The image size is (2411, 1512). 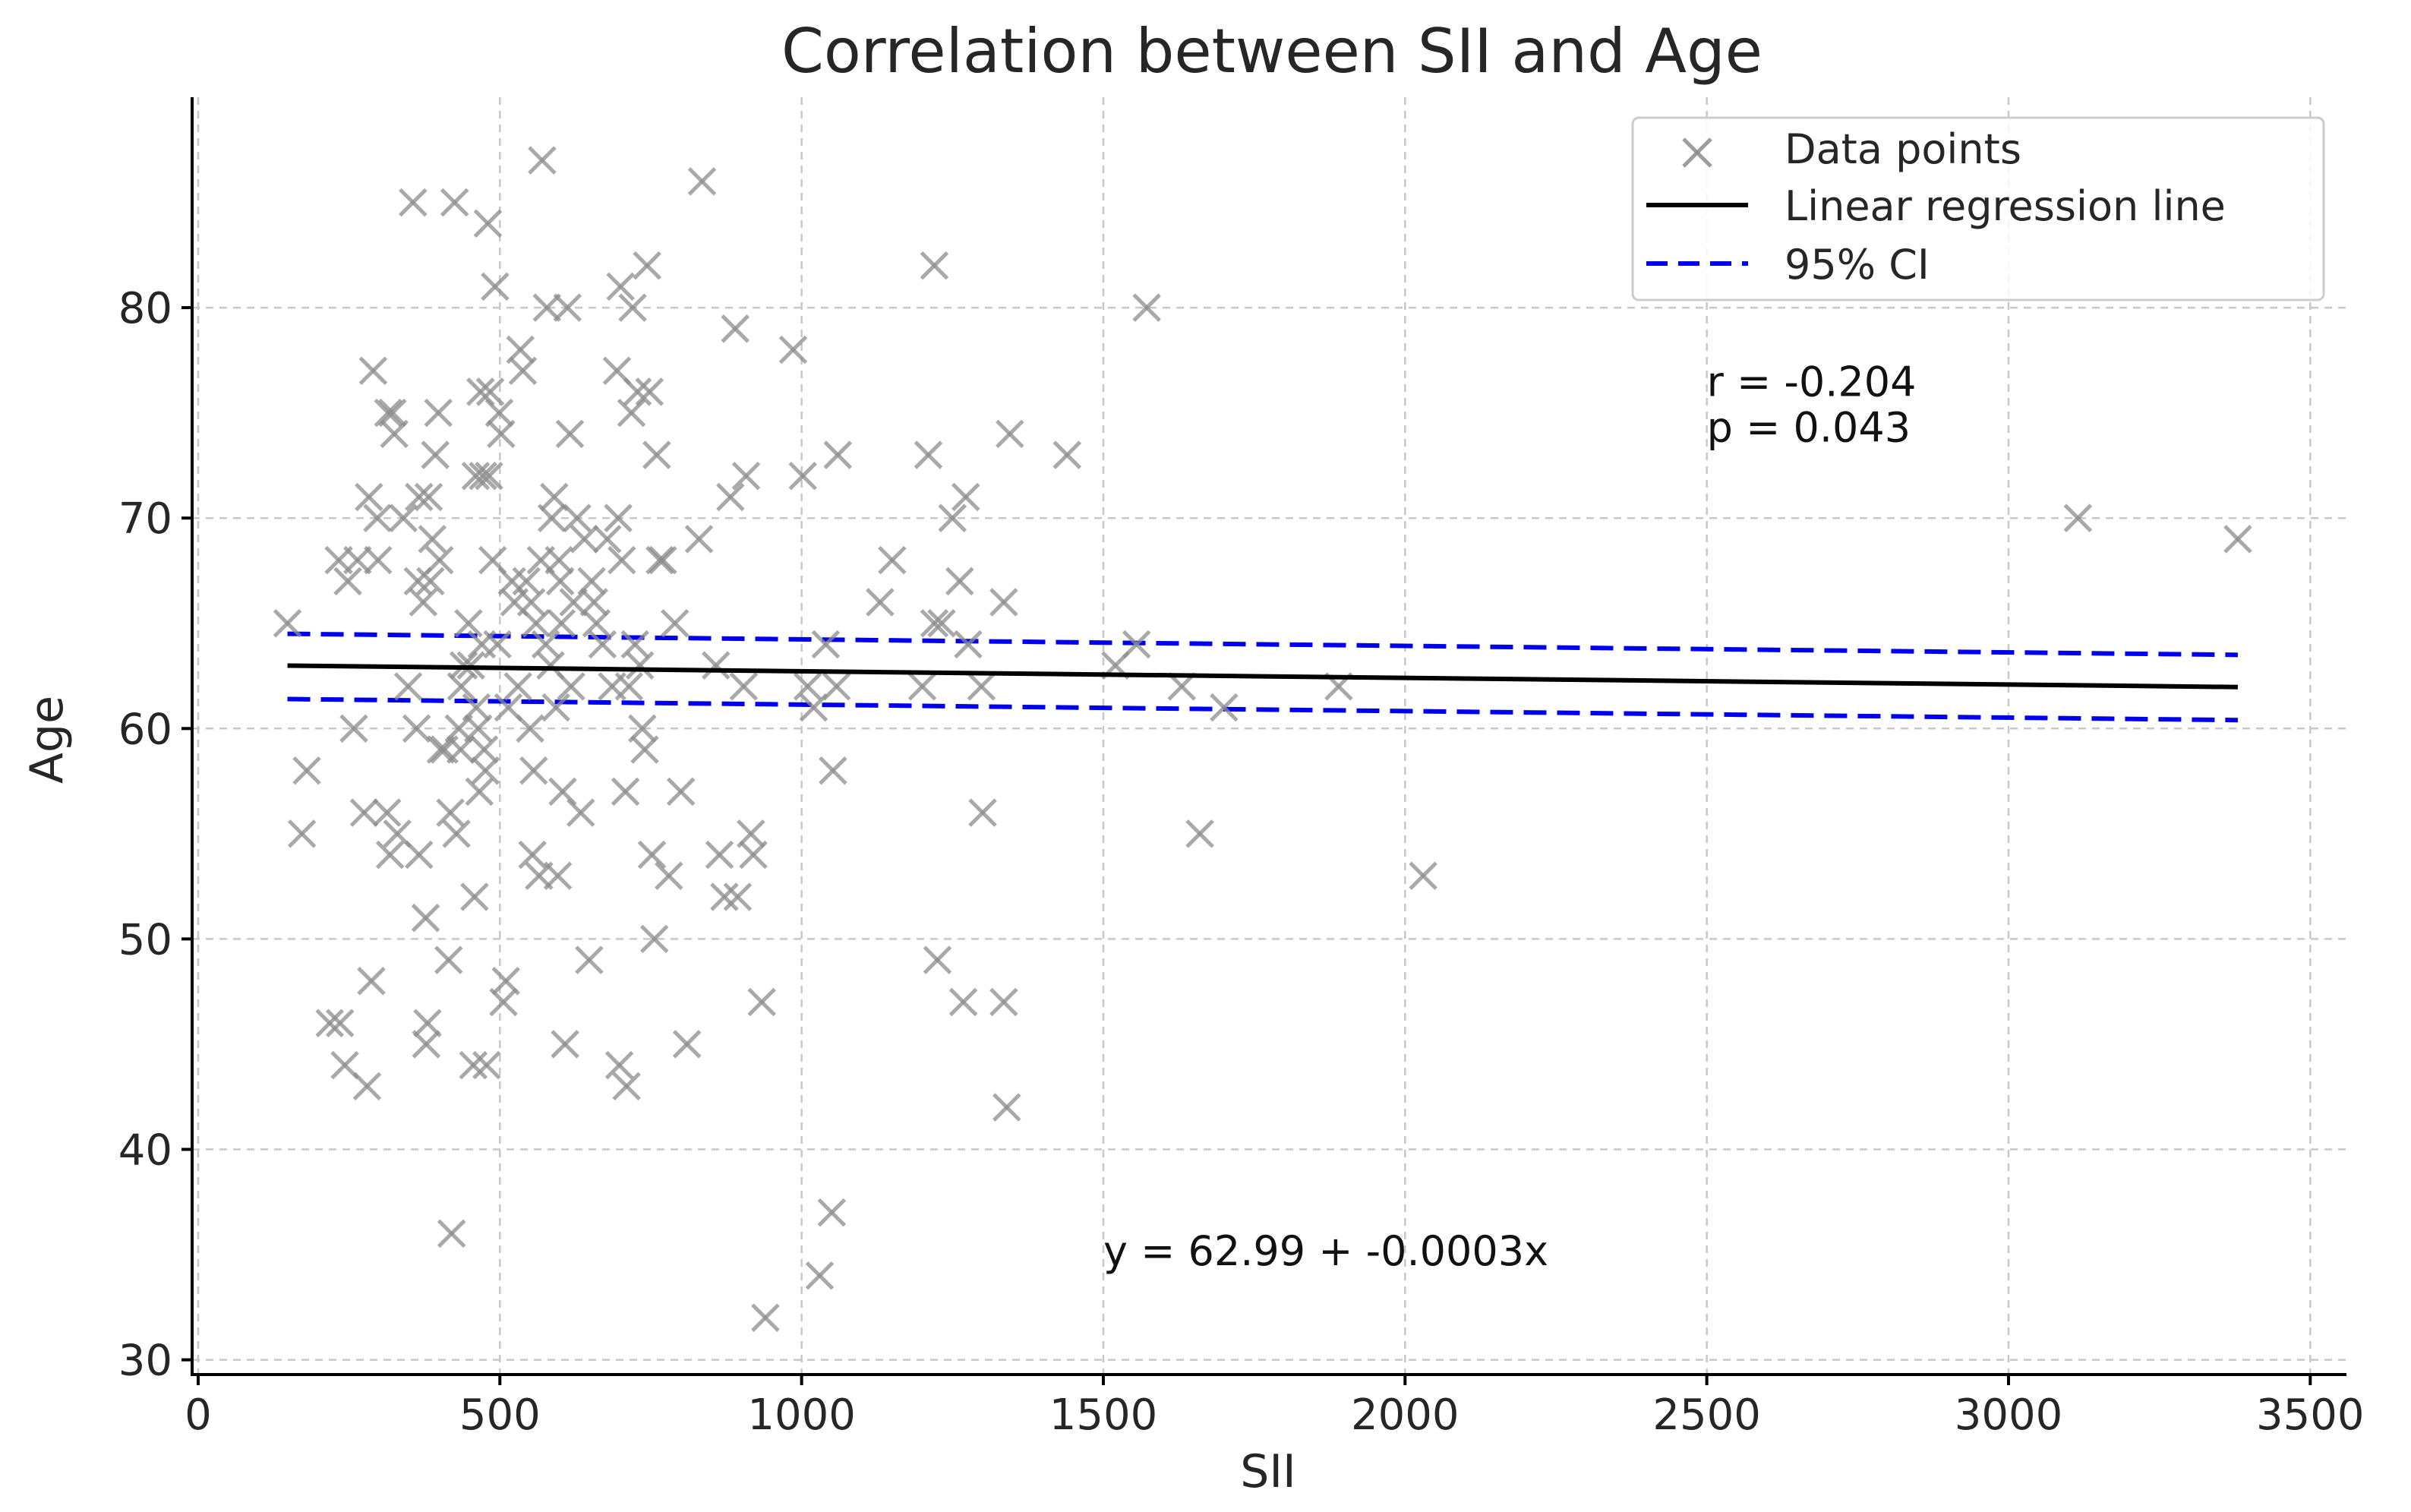 I want to click on legend-marker-data-points, so click(x=1697, y=152).